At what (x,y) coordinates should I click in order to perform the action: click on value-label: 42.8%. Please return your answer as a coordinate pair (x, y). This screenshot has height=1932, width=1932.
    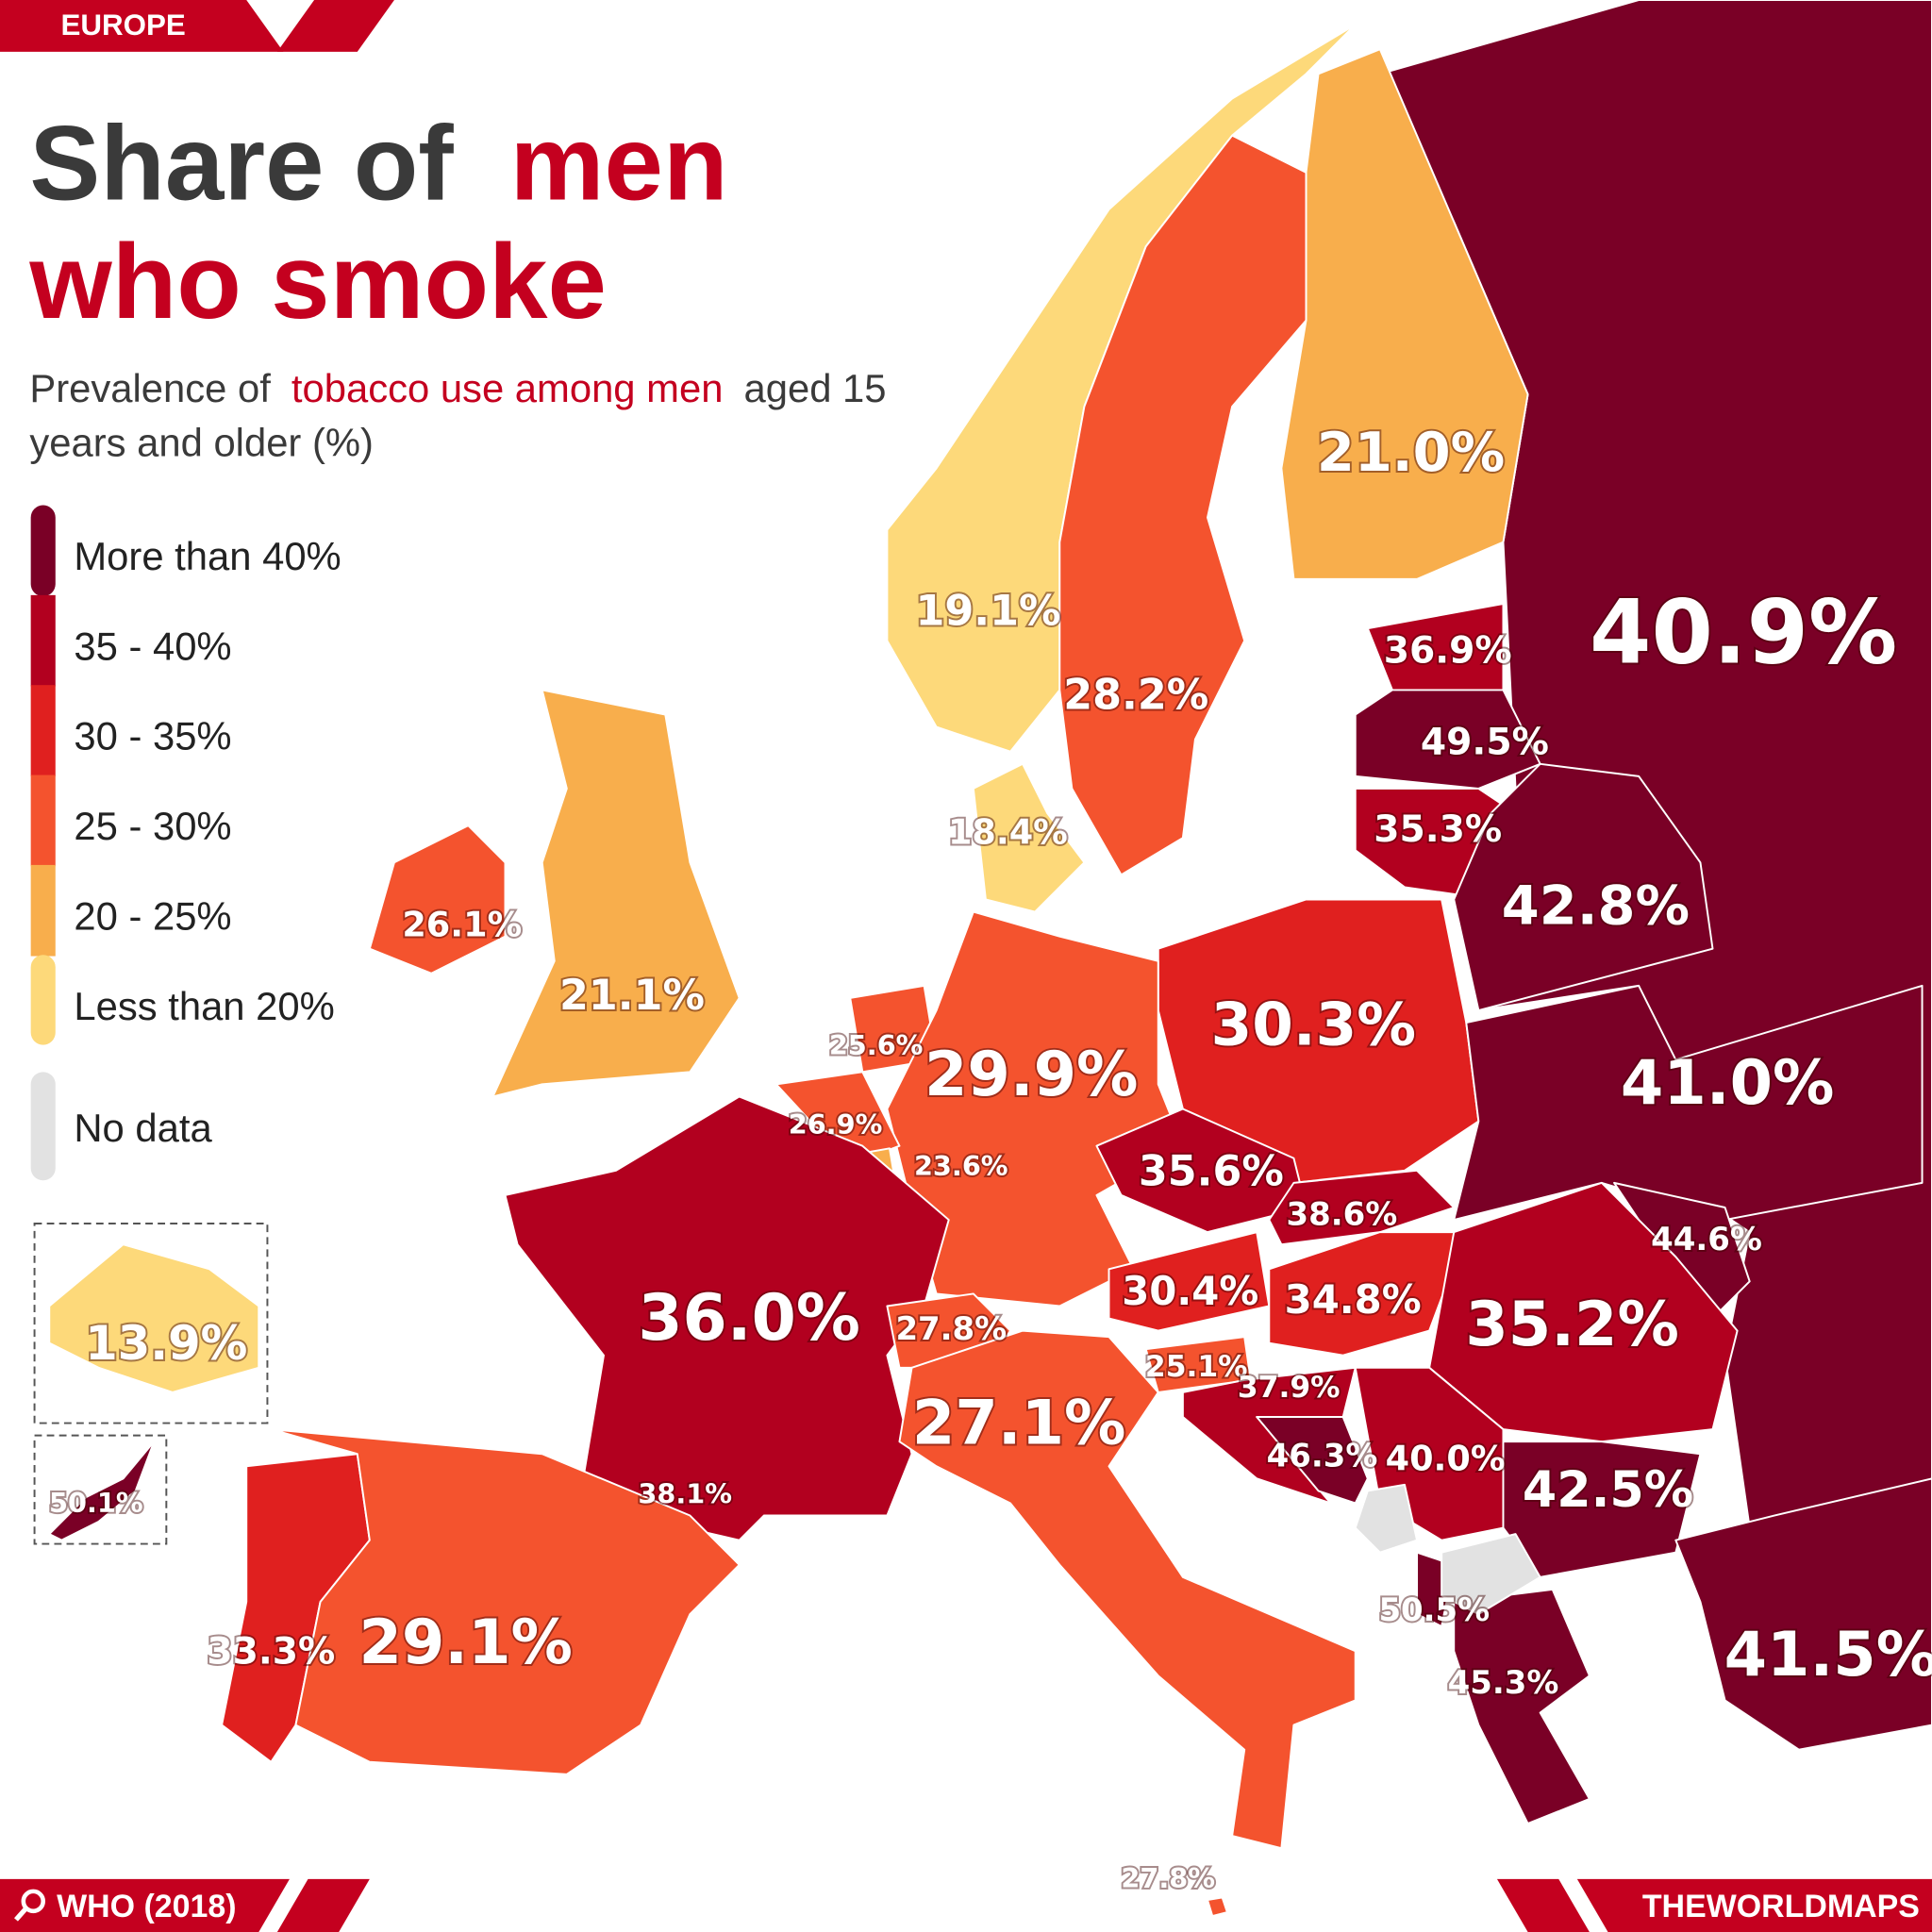
    Looking at the image, I should click on (1596, 906).